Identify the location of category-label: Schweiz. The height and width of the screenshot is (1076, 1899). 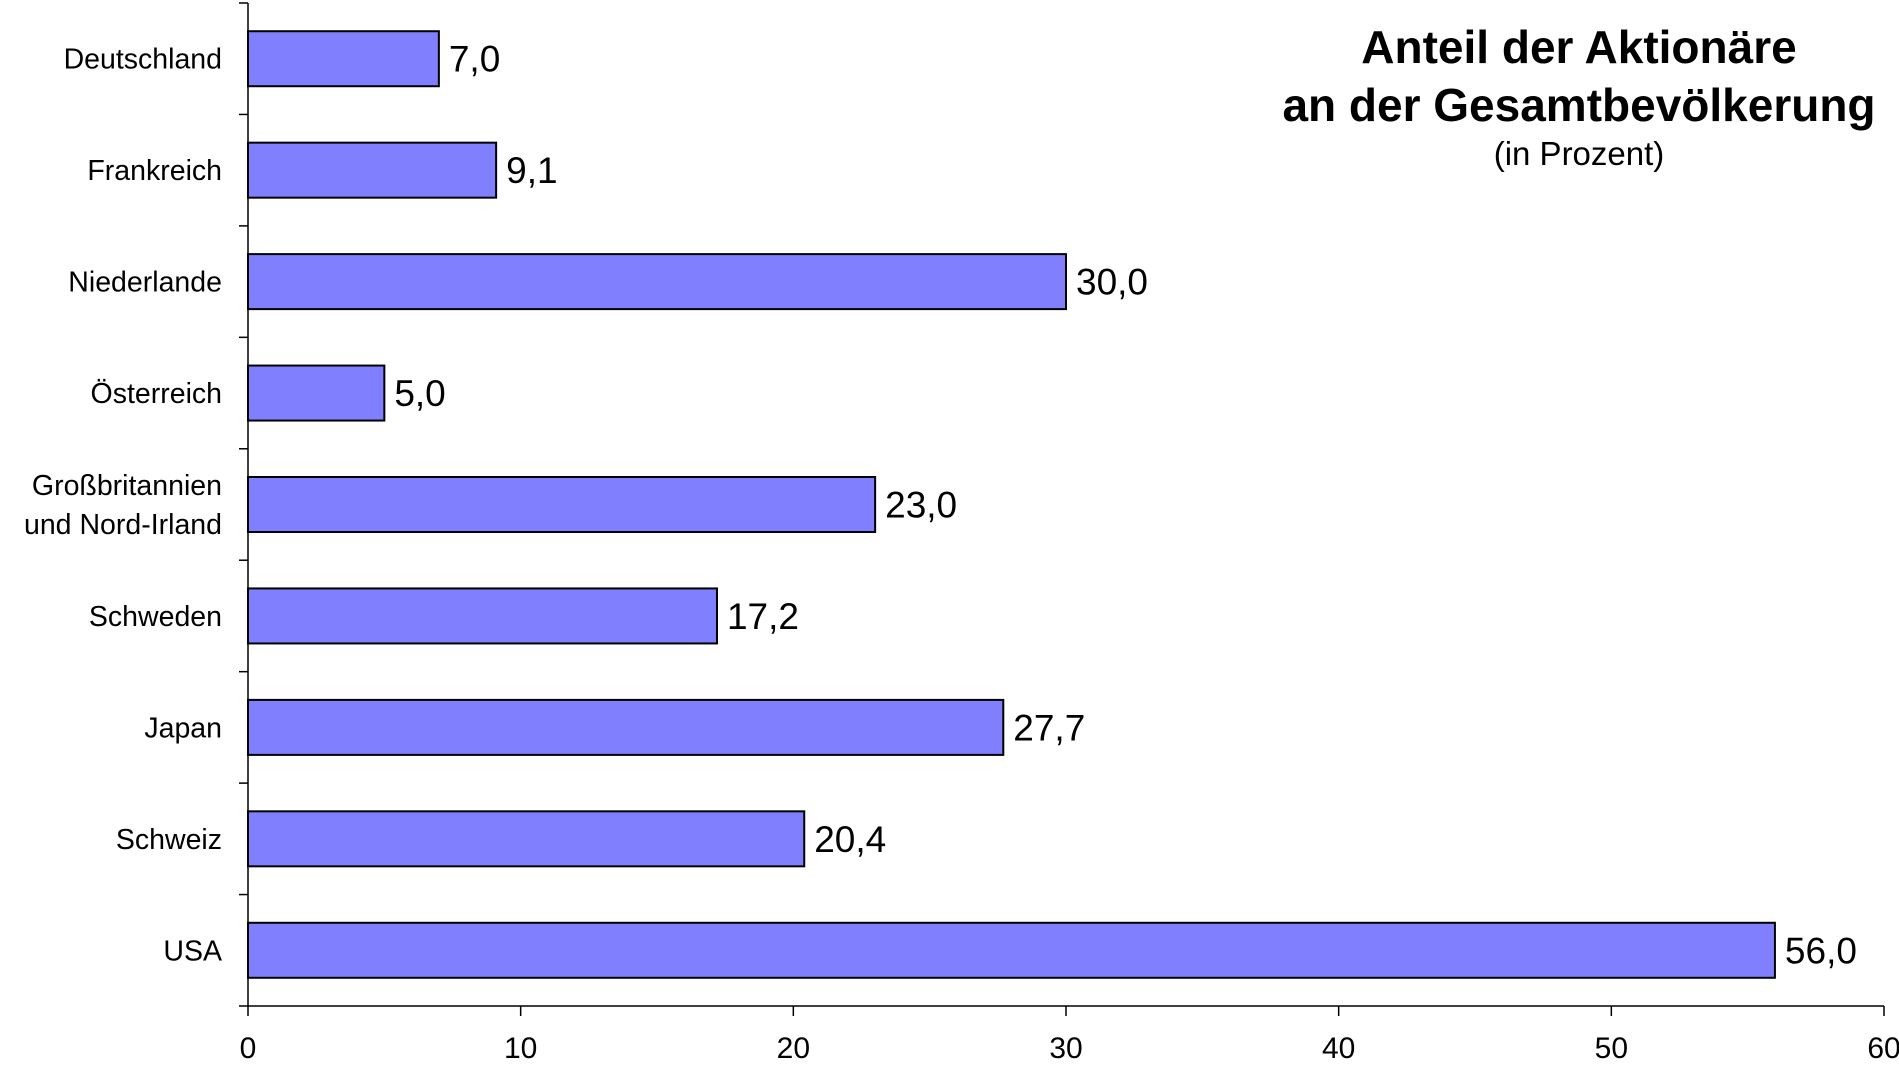
(169, 840).